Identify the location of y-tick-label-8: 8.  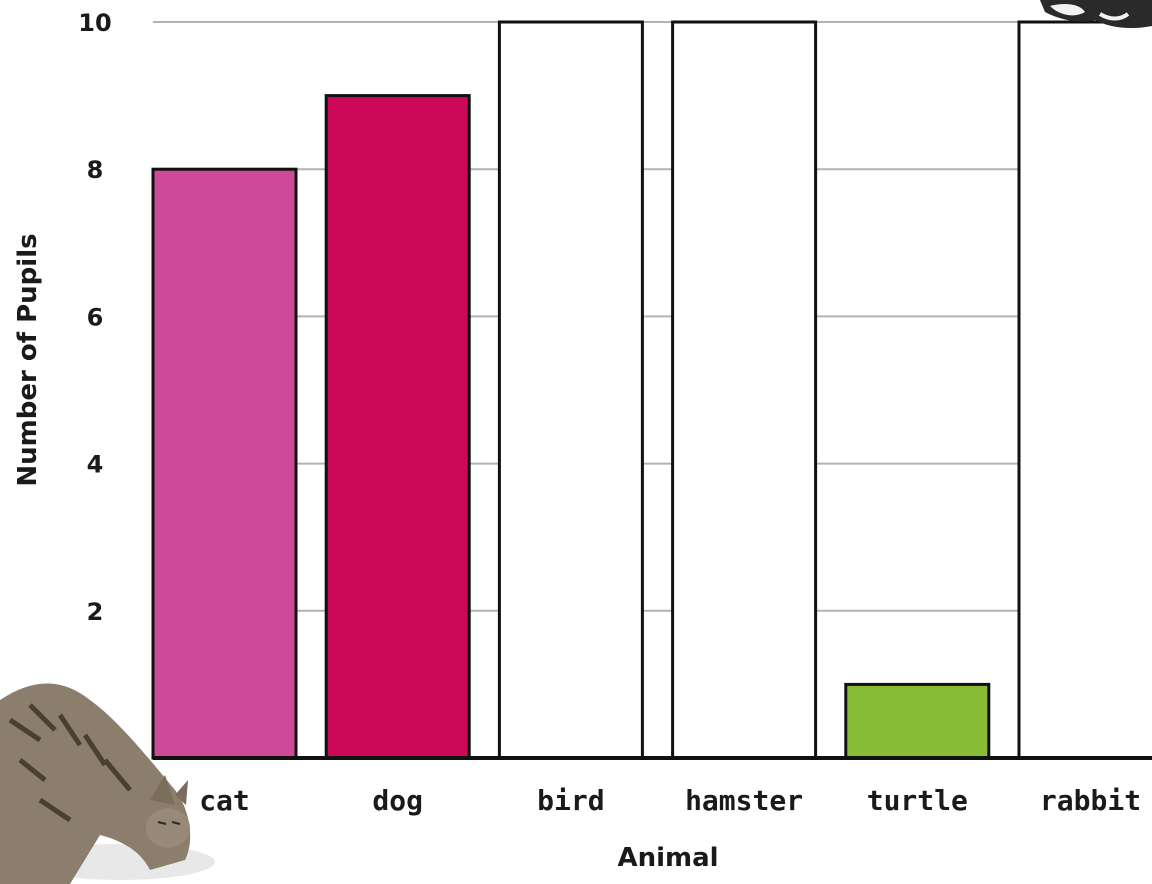
(95, 170).